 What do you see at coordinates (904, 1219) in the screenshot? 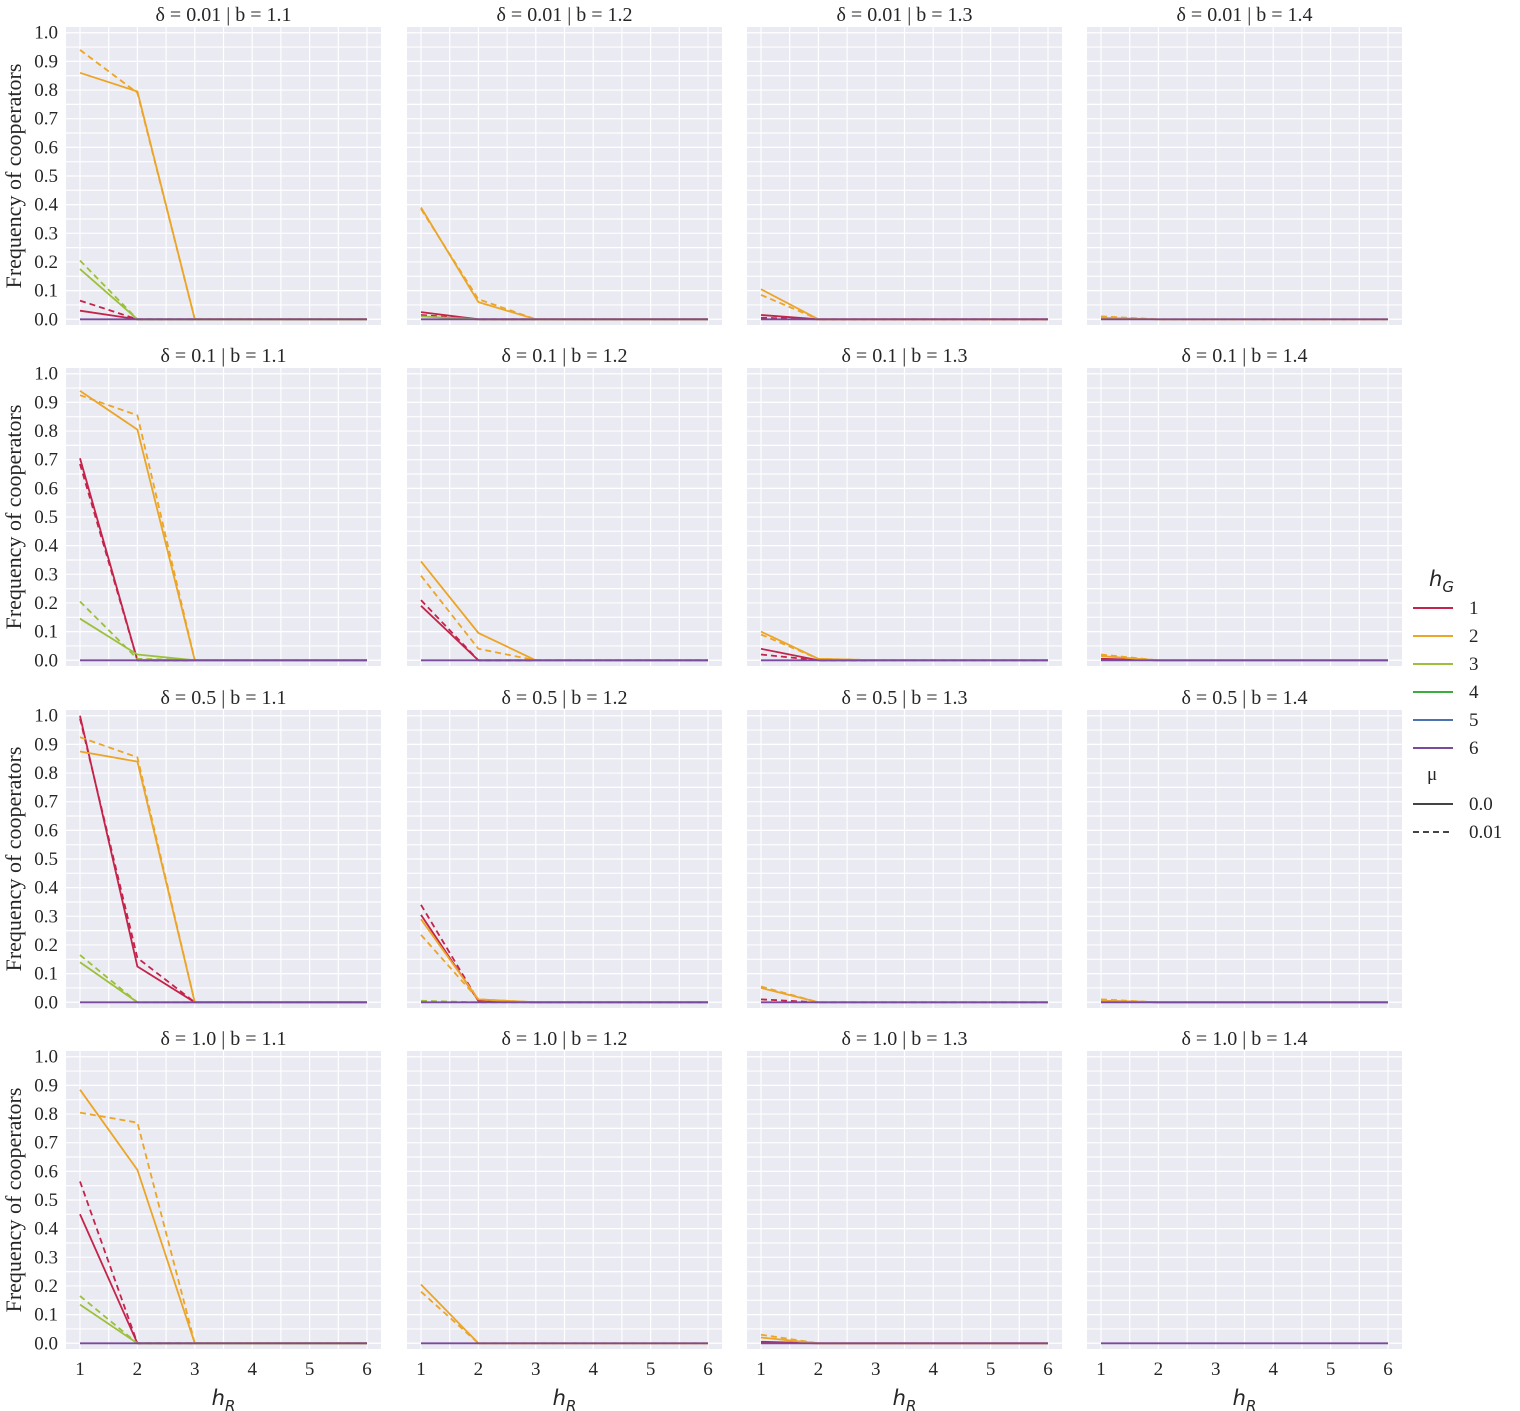
I see `facet-panel: δ = 1.0 | b = 1.3 1 2 3 4 5 6 hR` at bounding box center [904, 1219].